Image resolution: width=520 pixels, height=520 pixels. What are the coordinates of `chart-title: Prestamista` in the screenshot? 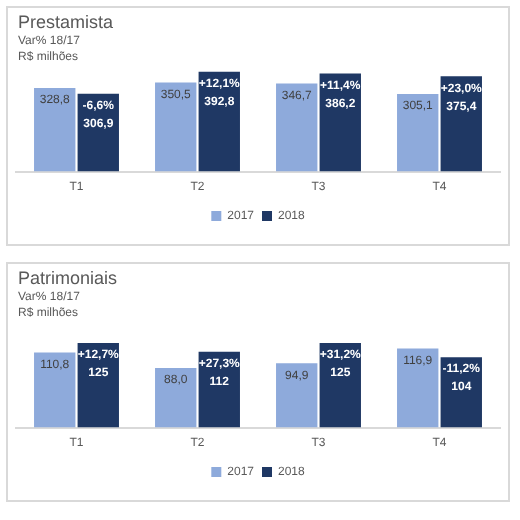 It's located at (66, 22).